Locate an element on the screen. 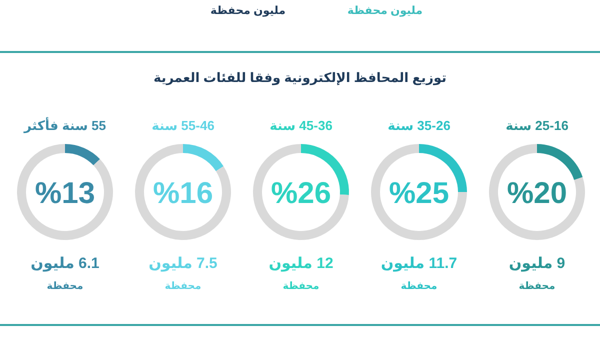 The image size is (600, 338). text: %16 is located at coordinates (183, 193).